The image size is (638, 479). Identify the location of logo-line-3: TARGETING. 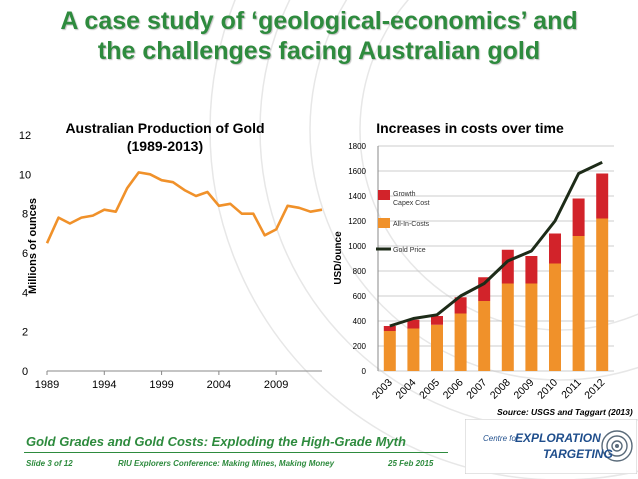
(578, 454).